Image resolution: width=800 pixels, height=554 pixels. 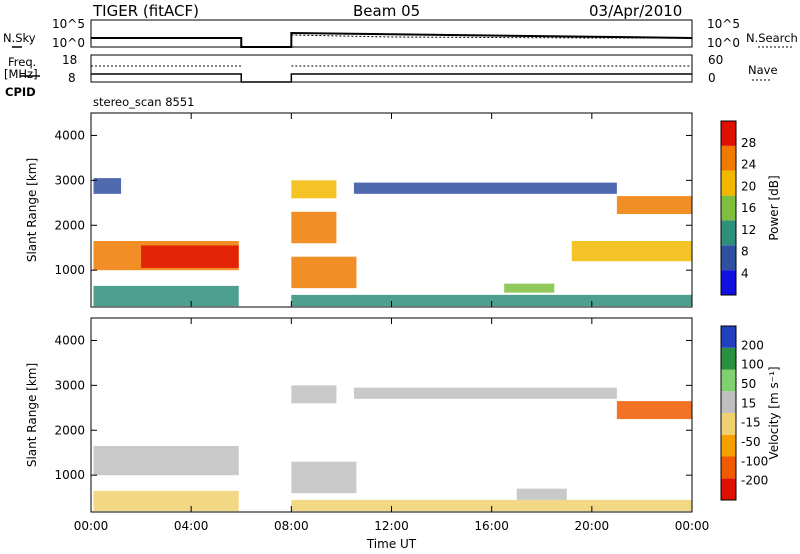 I want to click on freq-tick-top: 18, so click(x=70, y=60).